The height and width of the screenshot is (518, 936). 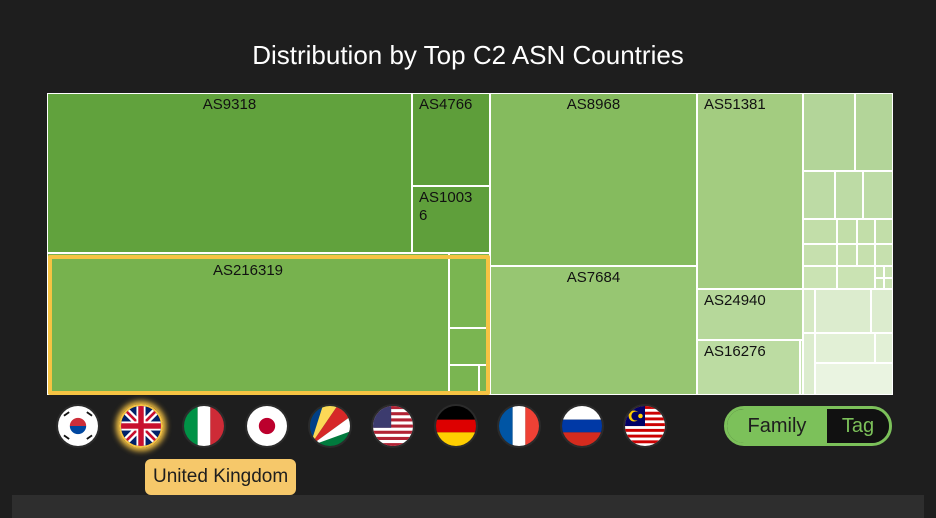 I want to click on flag-seychelles-icon, so click(x=330, y=426).